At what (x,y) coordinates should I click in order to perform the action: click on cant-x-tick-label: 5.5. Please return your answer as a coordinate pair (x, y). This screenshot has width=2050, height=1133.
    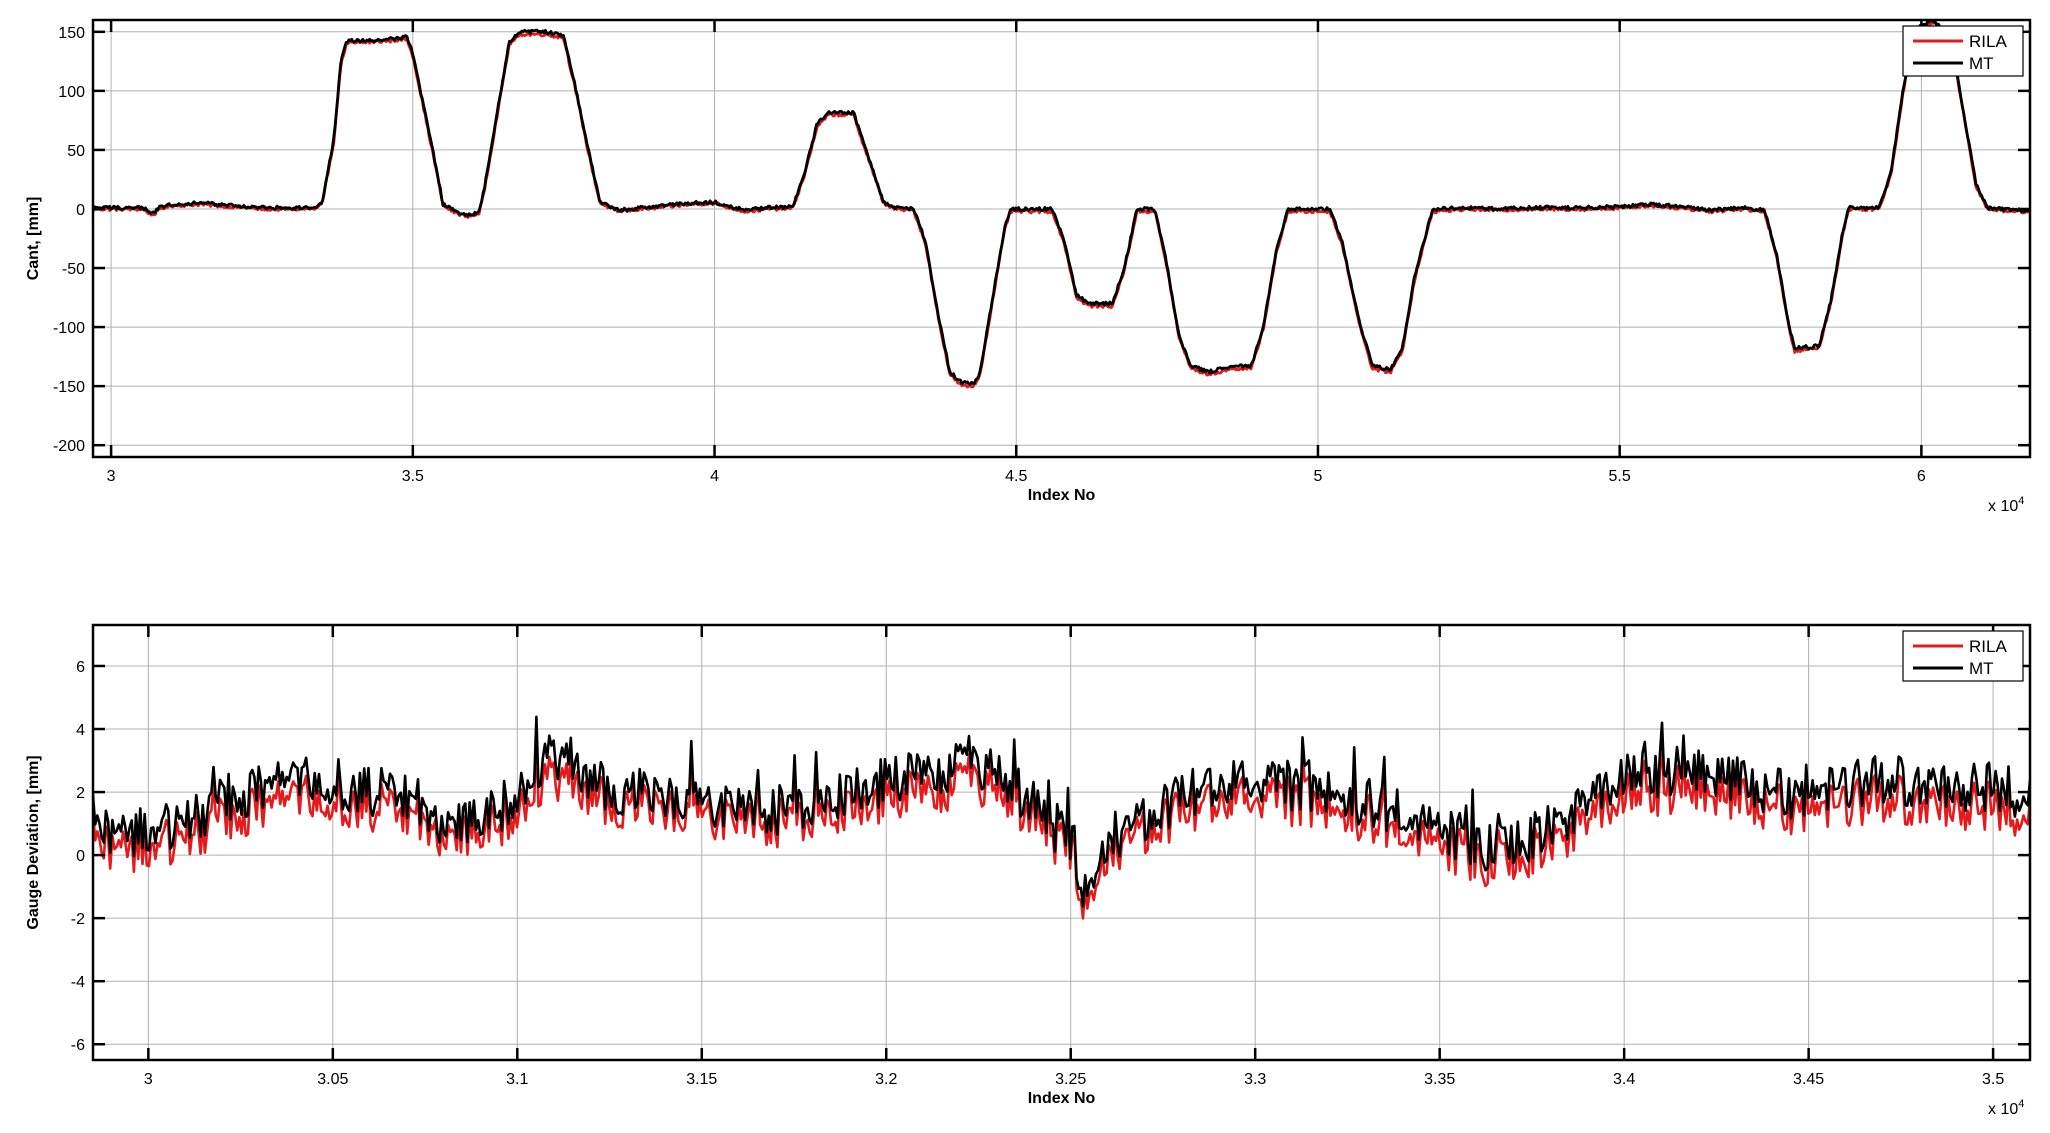
    Looking at the image, I should click on (1620, 476).